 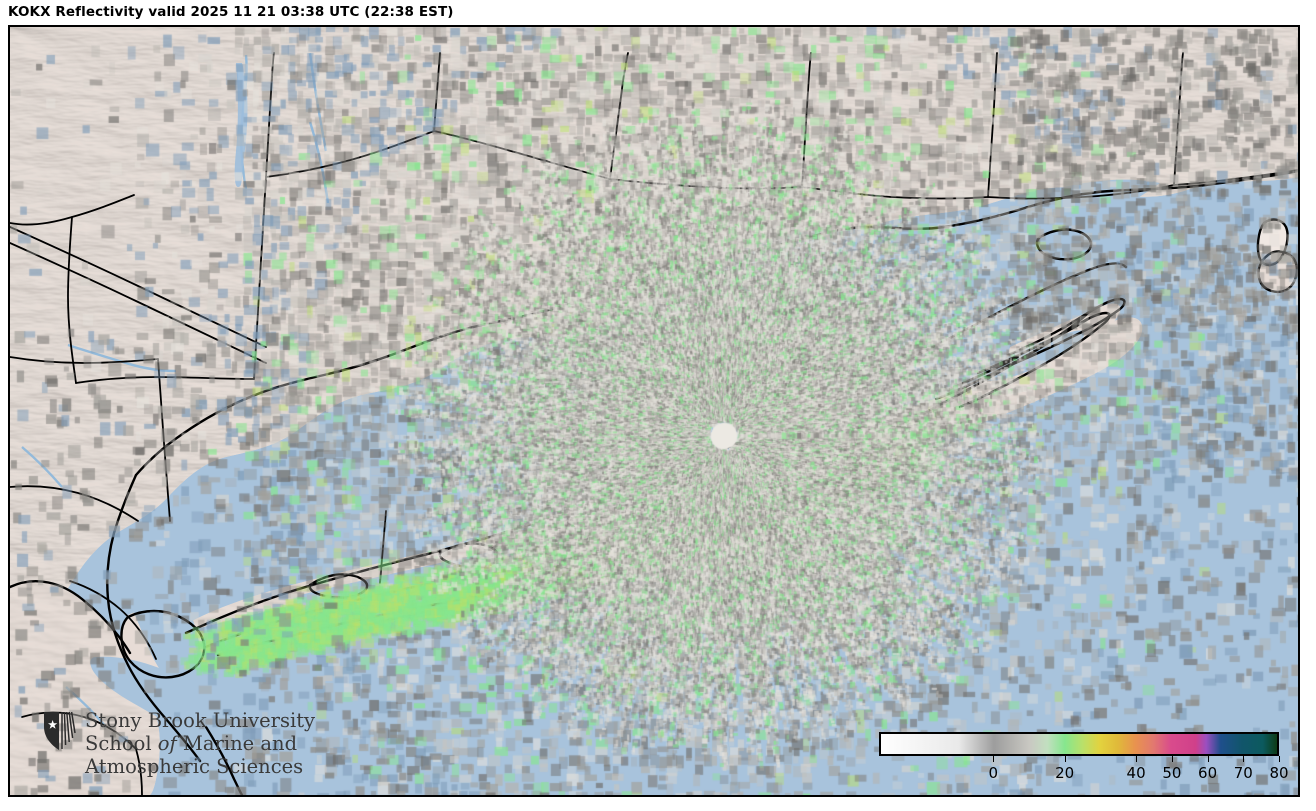 What do you see at coordinates (1065, 773) in the screenshot?
I see `colorbar-tick-label: 20` at bounding box center [1065, 773].